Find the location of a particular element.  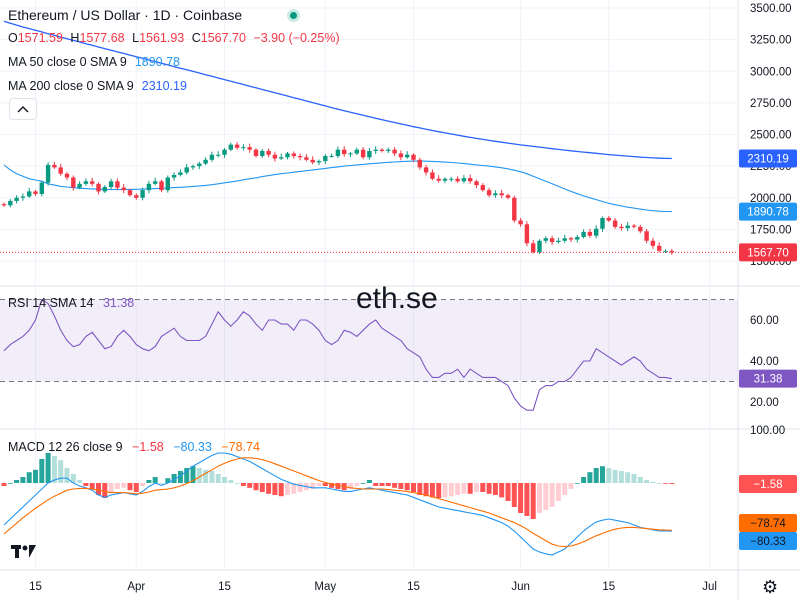

ma50-badge: 1890.78 is located at coordinates (768, 211).